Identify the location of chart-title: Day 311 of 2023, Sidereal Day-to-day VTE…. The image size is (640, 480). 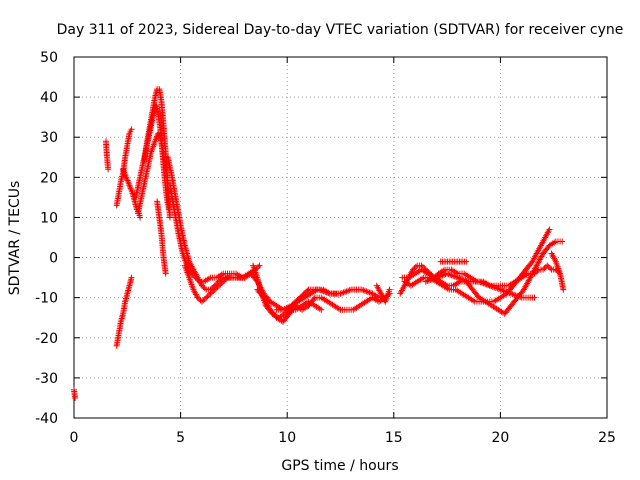
(340, 30).